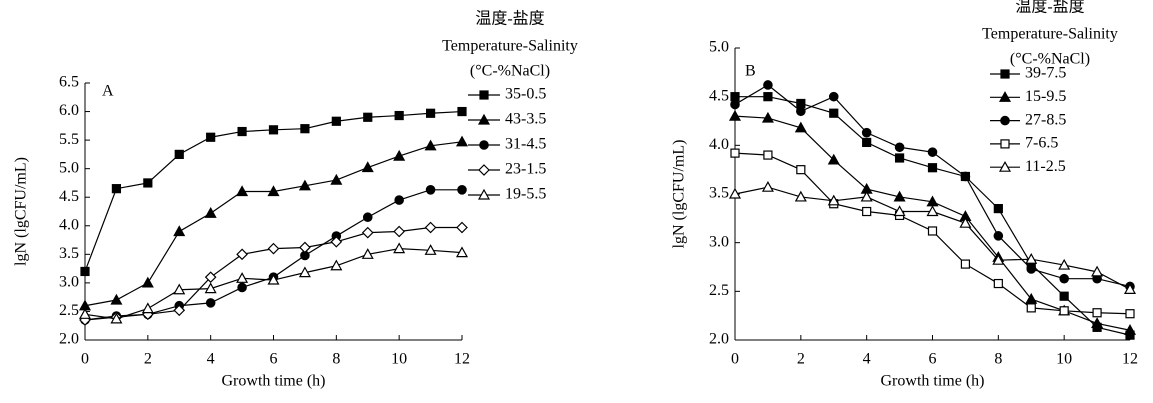 This screenshot has height=403, width=1153. What do you see at coordinates (1045, 96) in the screenshot?
I see `legend-label: 15-9.5` at bounding box center [1045, 96].